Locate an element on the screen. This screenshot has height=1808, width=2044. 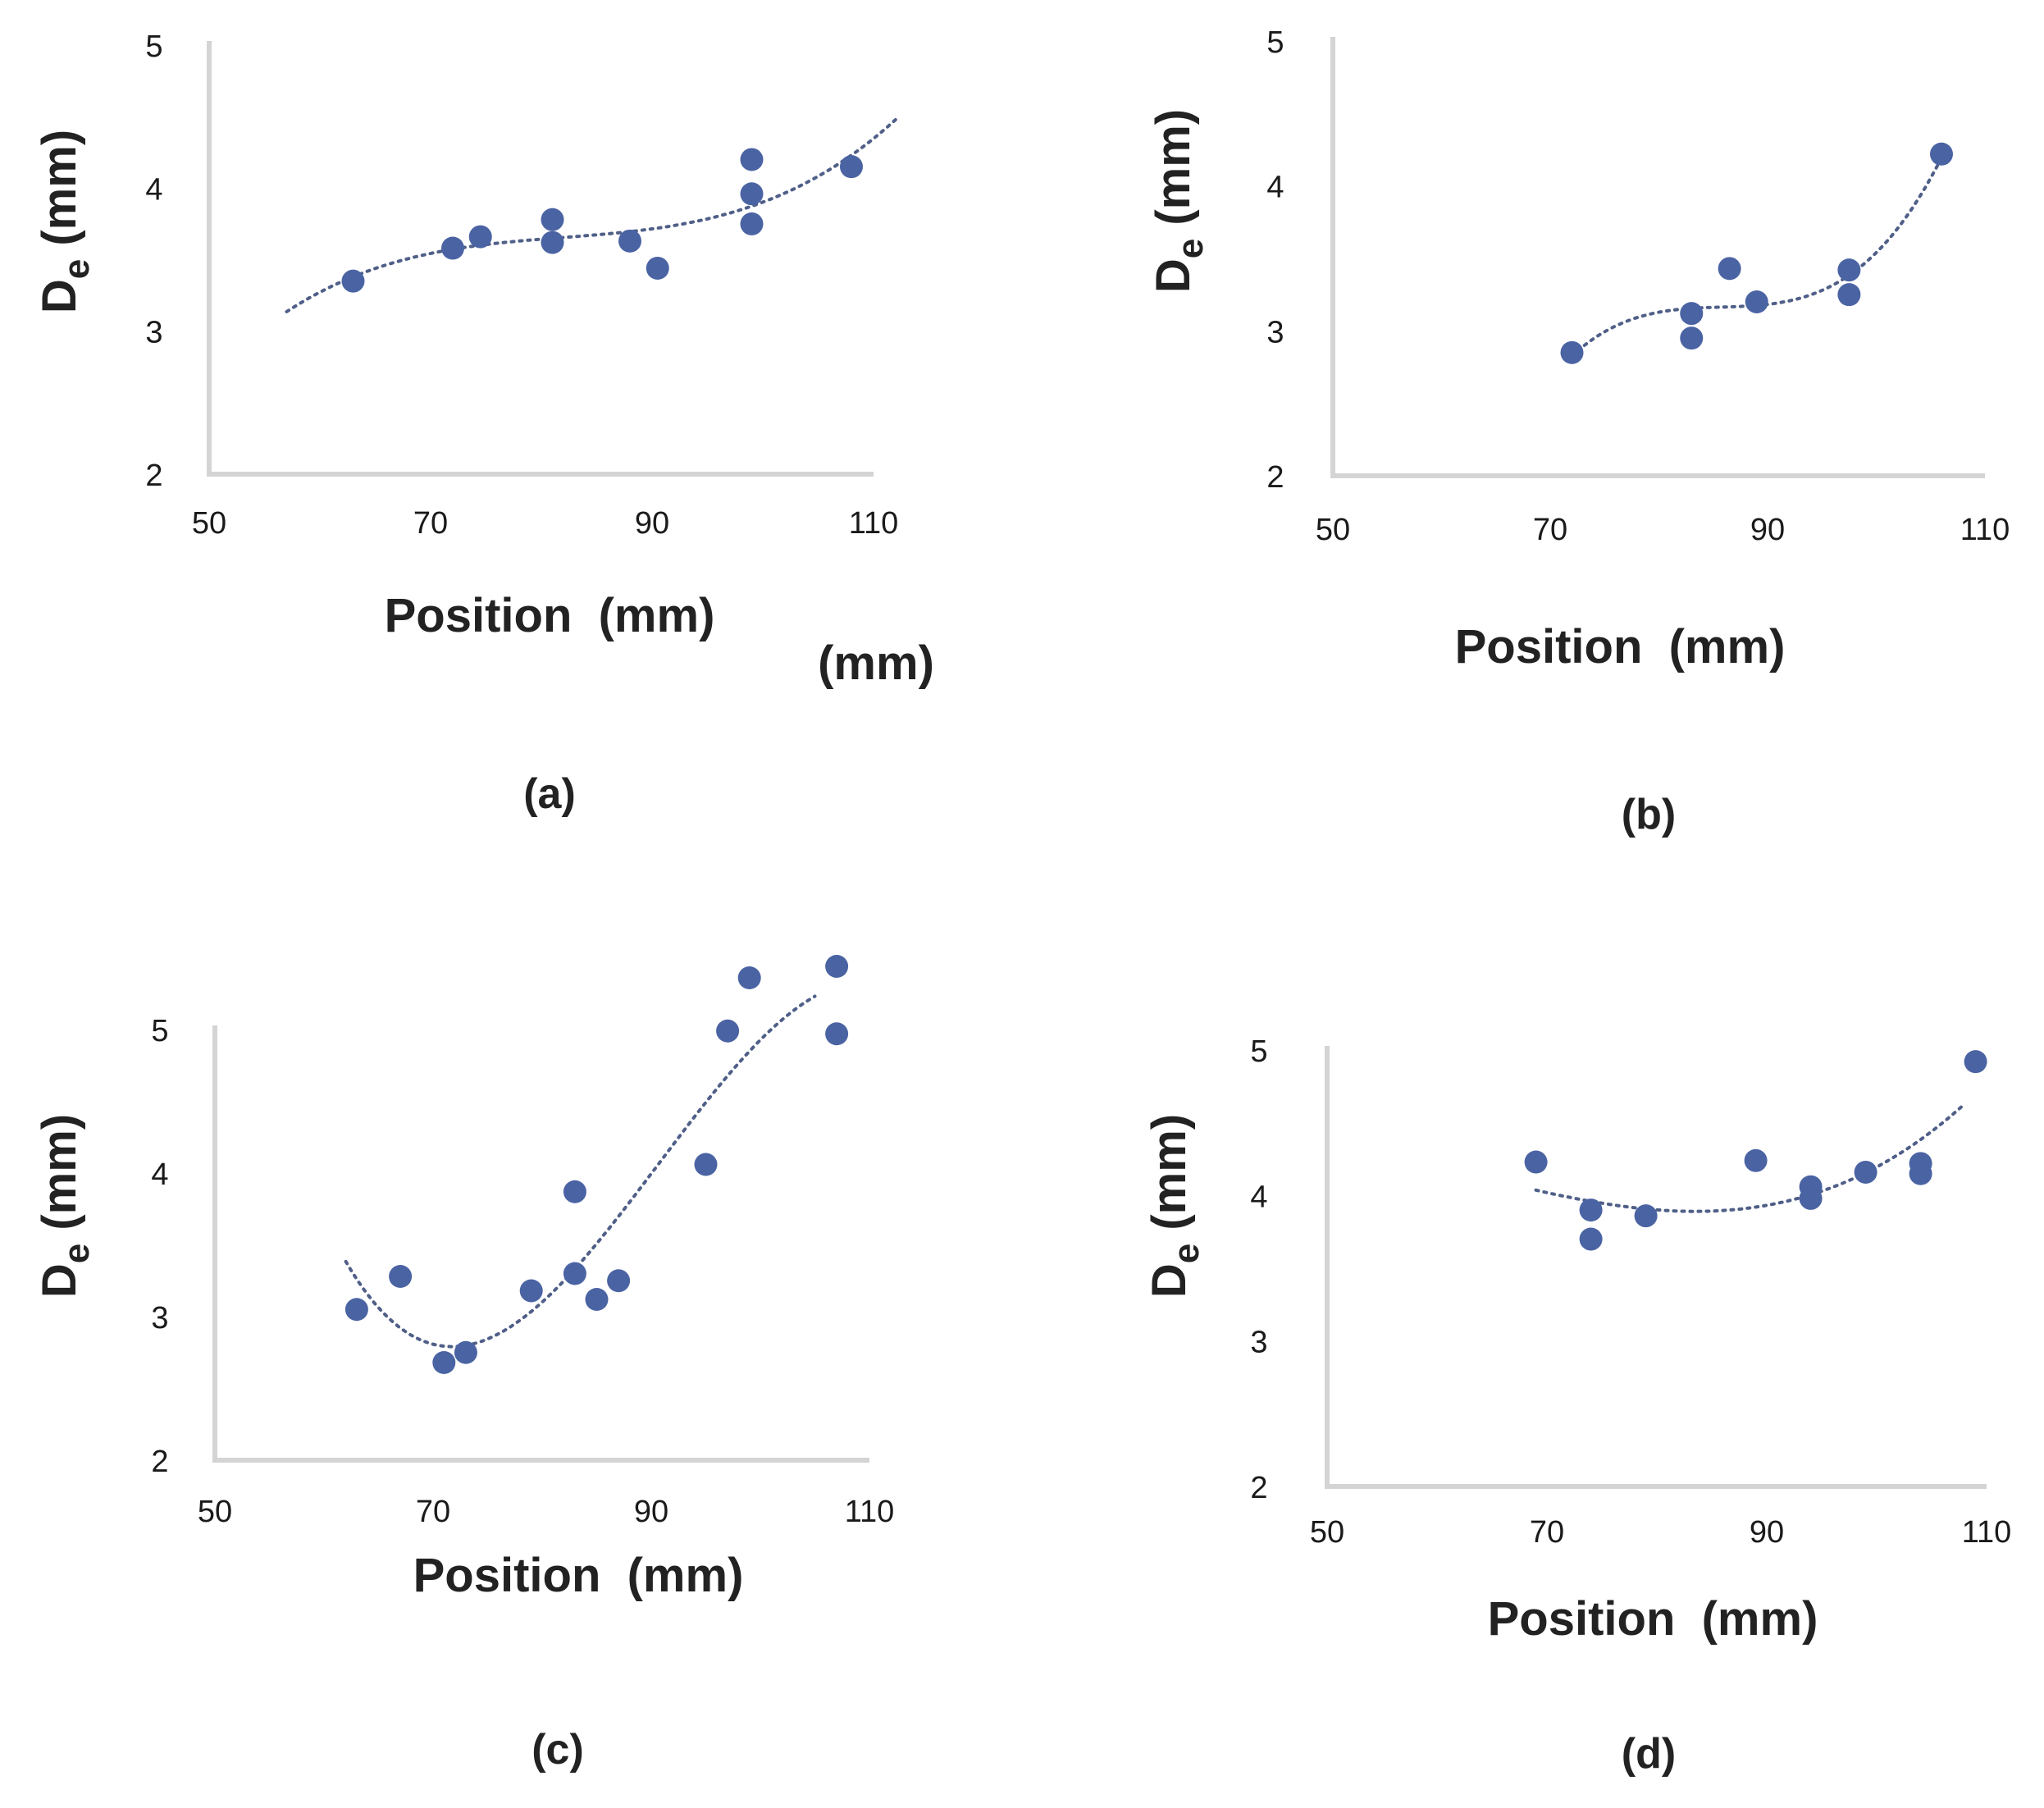
panel-d-x-tick-label: 50 is located at coordinates (1327, 1532).